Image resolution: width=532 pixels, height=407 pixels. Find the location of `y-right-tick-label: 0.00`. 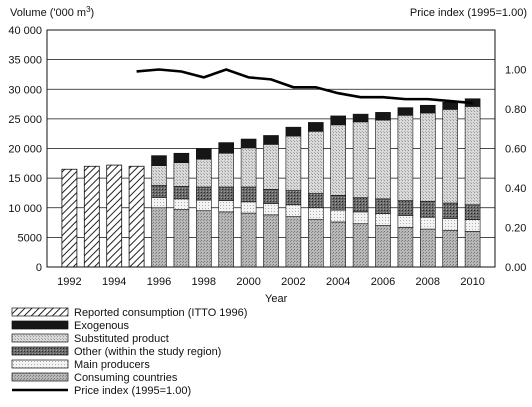

y-right-tick-label: 0.00 is located at coordinates (515, 268).